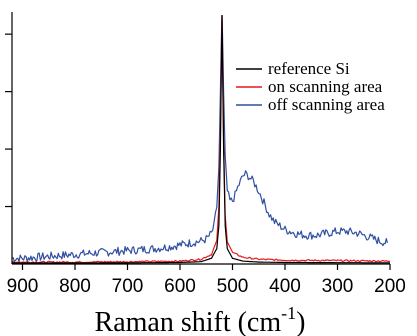 The height and width of the screenshot is (336, 417). I want to click on x-tick-label: 300, so click(338, 286).